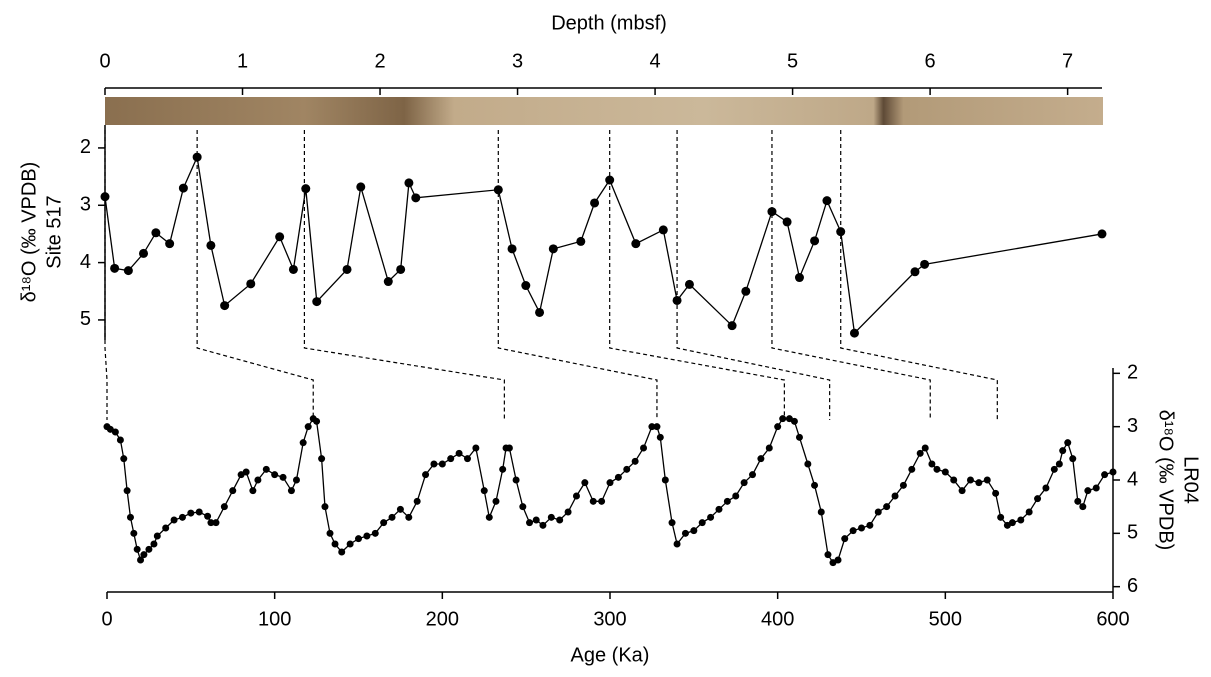 This screenshot has width=1211, height=677. What do you see at coordinates (609, 23) in the screenshot?
I see `top-axis-title: Depth (mbsf)` at bounding box center [609, 23].